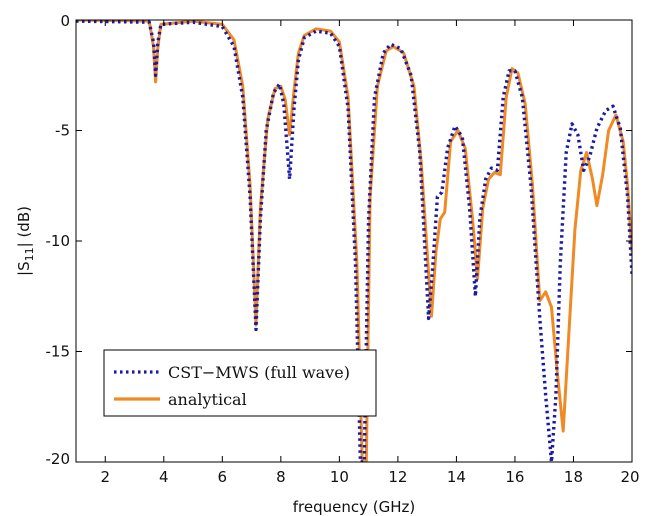  I want to click on x-tick-label: 20, so click(629, 477).